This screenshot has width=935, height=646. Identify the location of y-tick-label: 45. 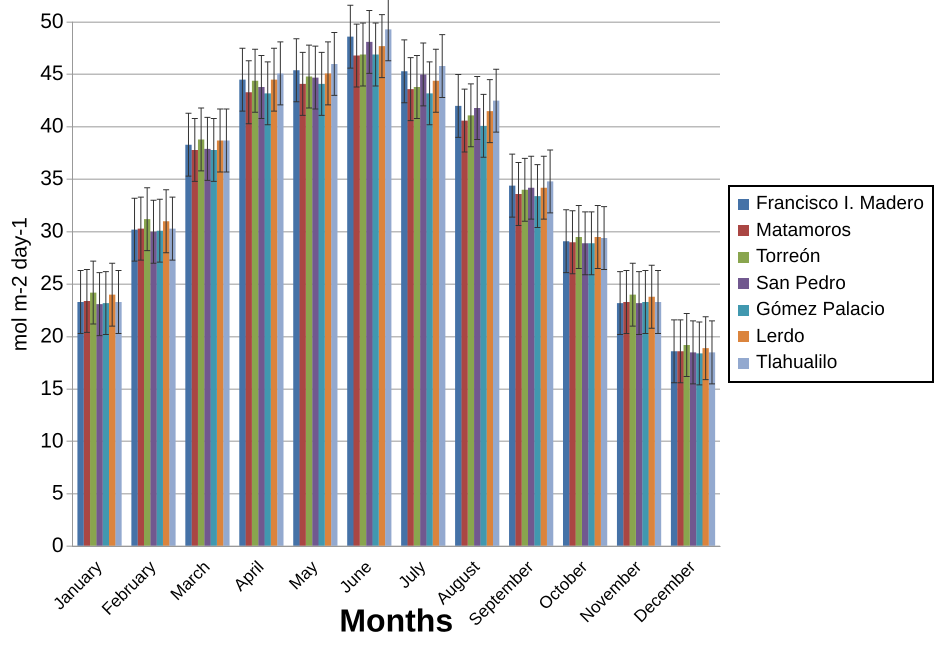
(52, 74).